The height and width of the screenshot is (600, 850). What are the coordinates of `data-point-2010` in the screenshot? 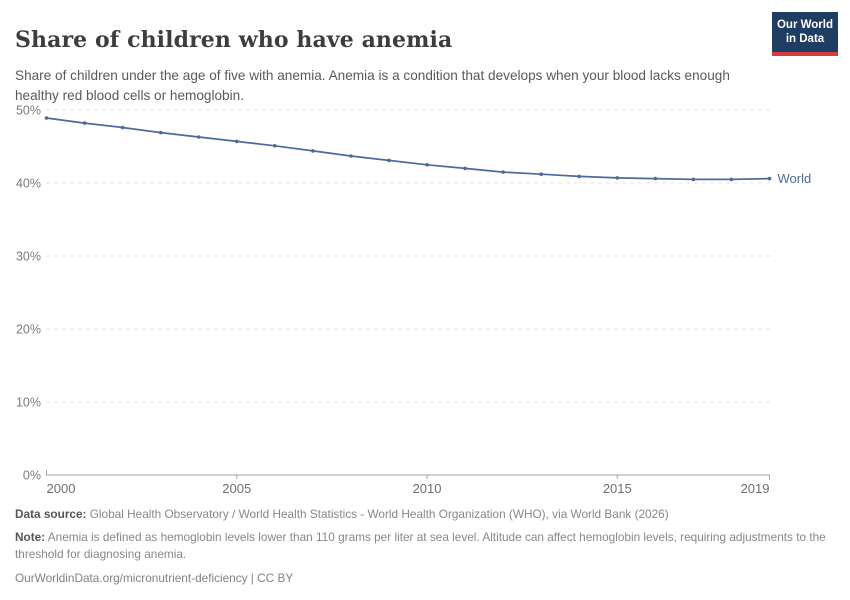 It's located at (427, 165).